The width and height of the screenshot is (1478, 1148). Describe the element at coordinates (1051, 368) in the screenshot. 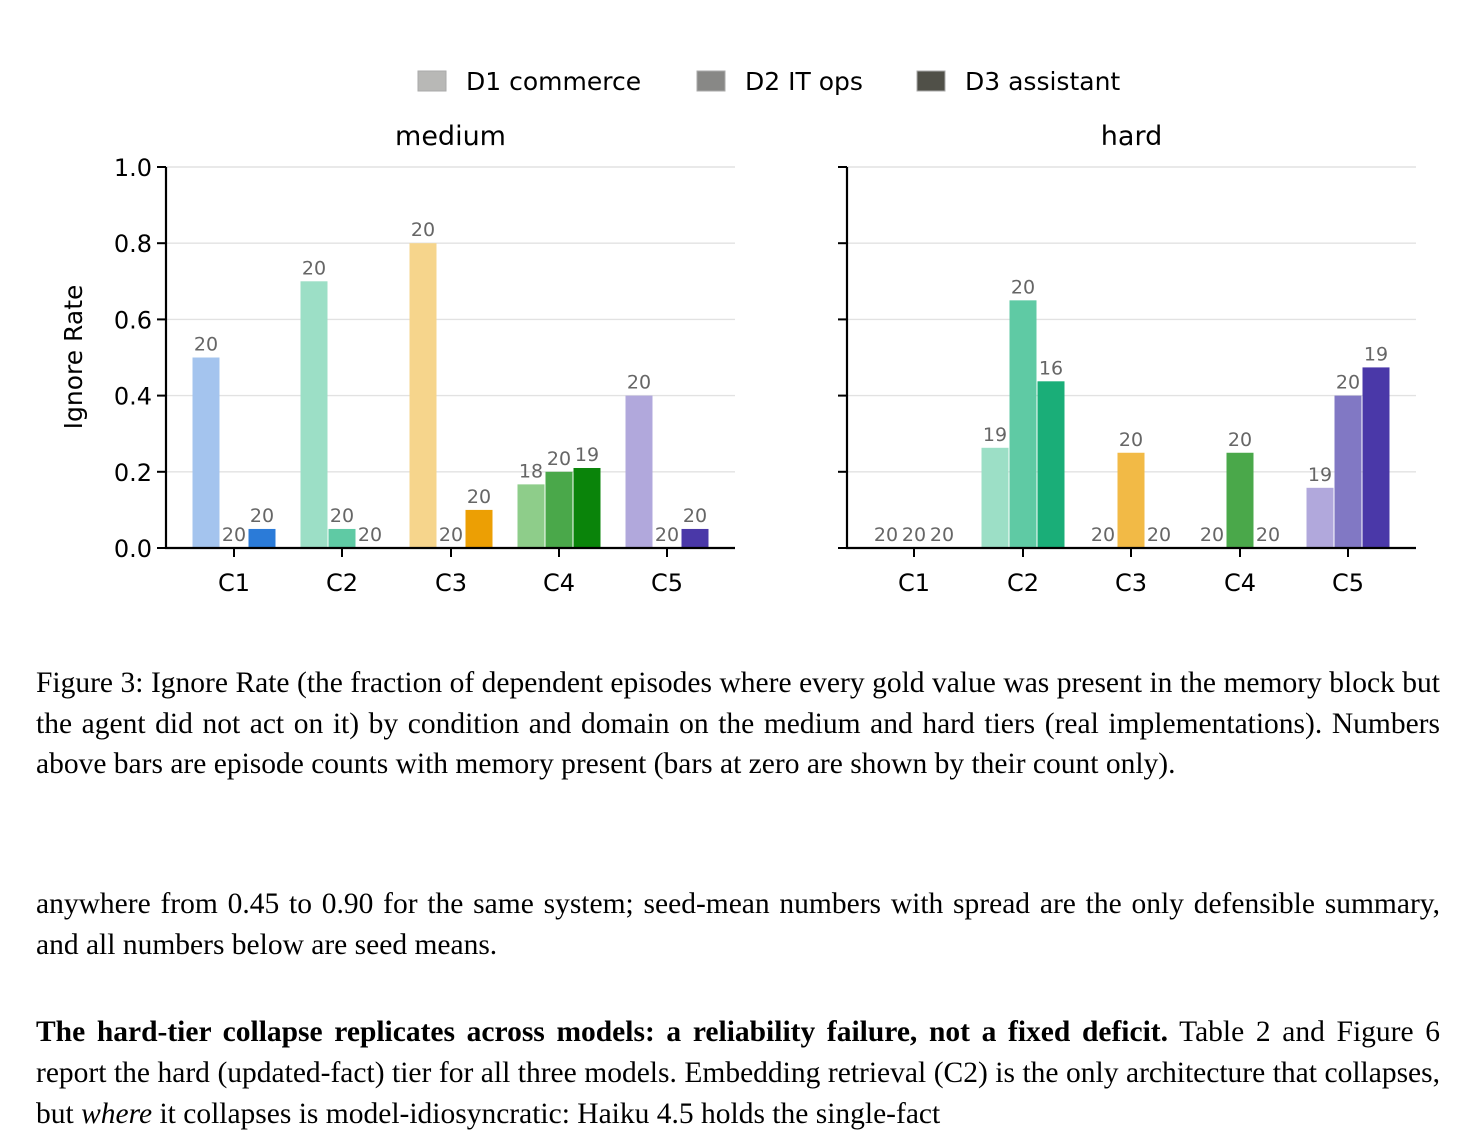

I see `bar-count-label: 16` at that location.